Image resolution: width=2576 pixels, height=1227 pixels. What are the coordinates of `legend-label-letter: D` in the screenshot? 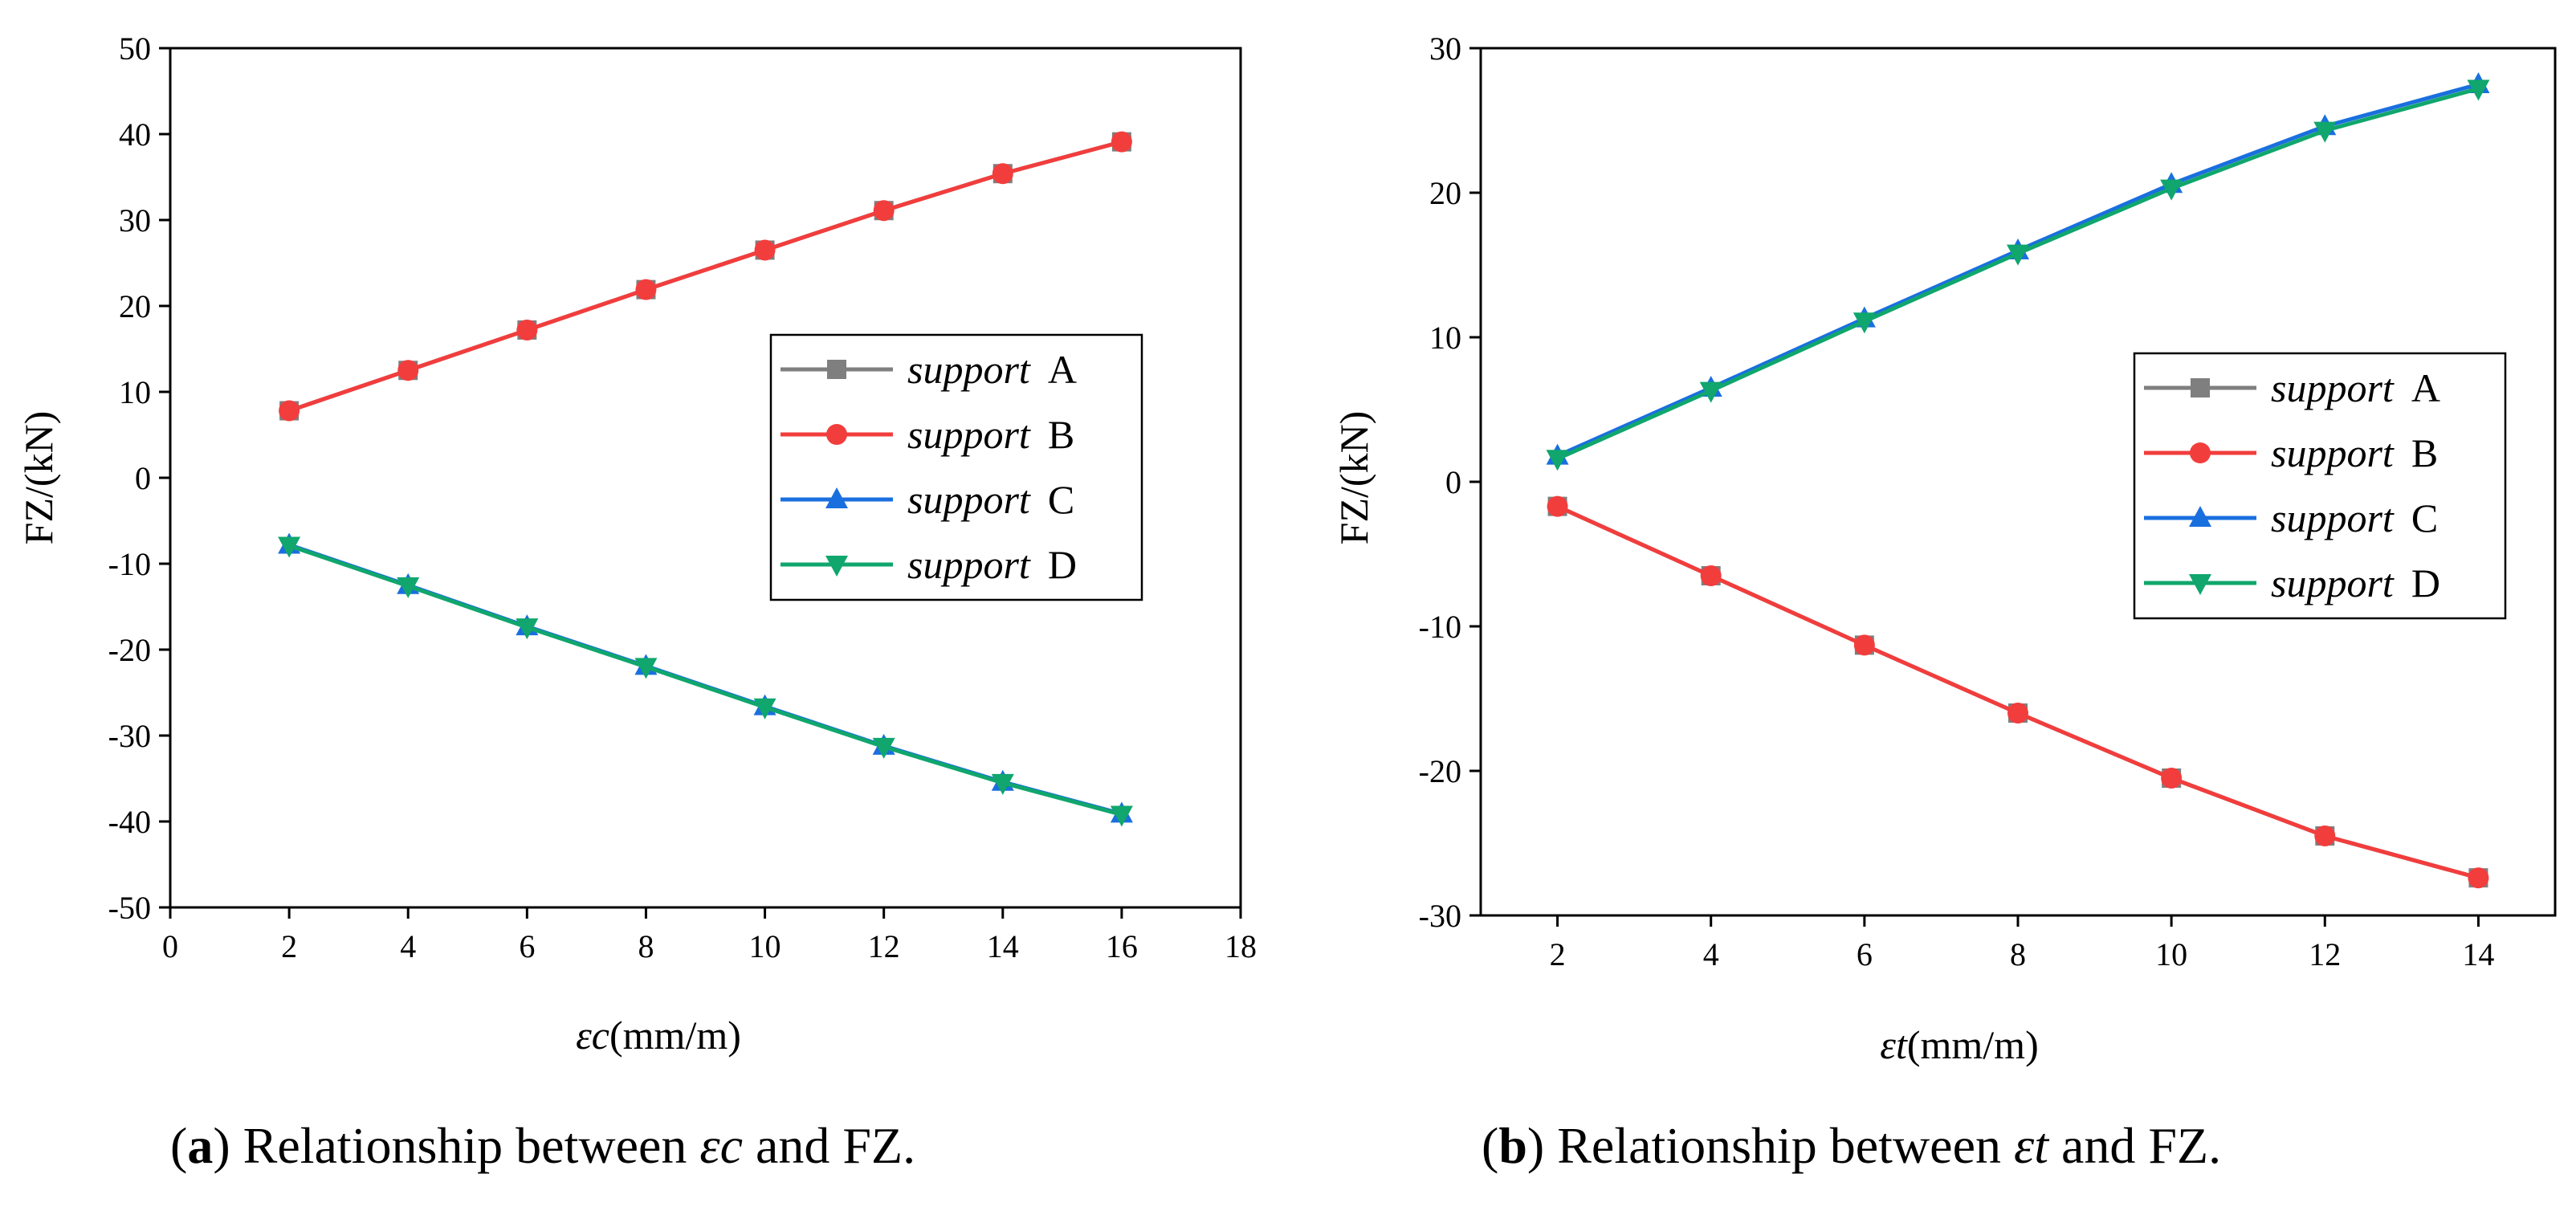 It's located at (1062, 564).